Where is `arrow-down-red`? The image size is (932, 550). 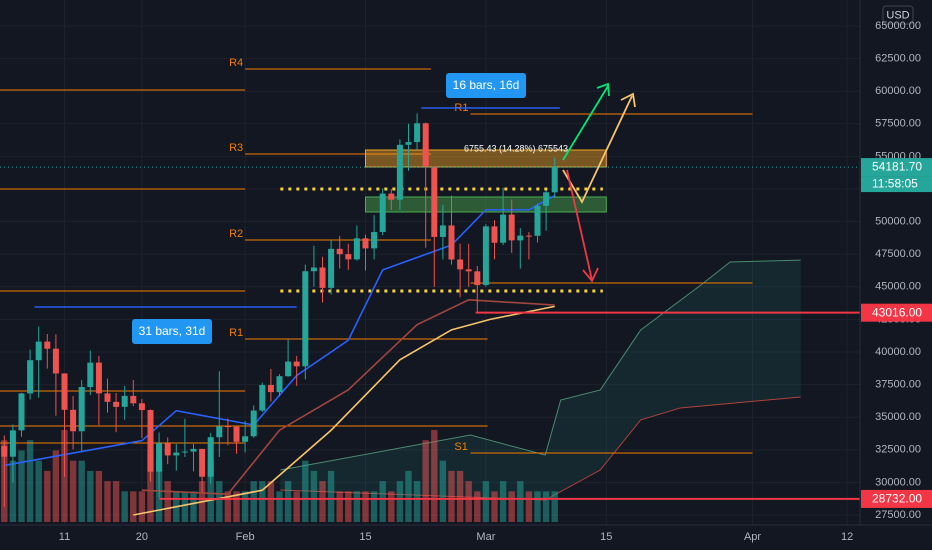
arrow-down-red is located at coordinates (579, 225).